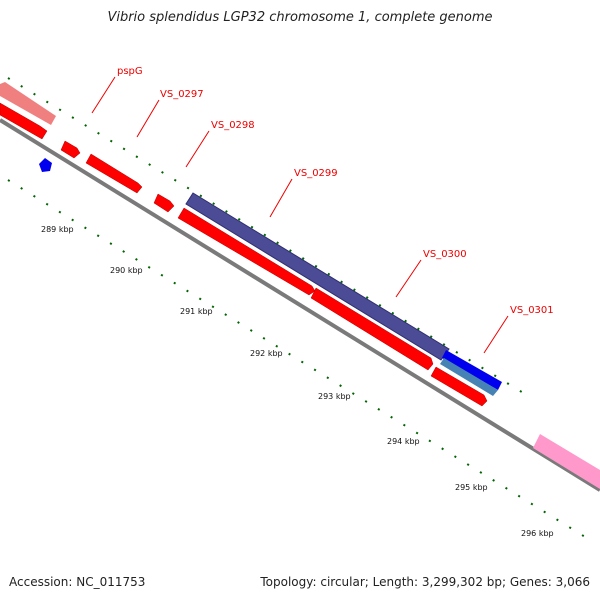  Describe the element at coordinates (182, 94) in the screenshot. I see `gene-label-VS_0297: VS_0297` at that location.